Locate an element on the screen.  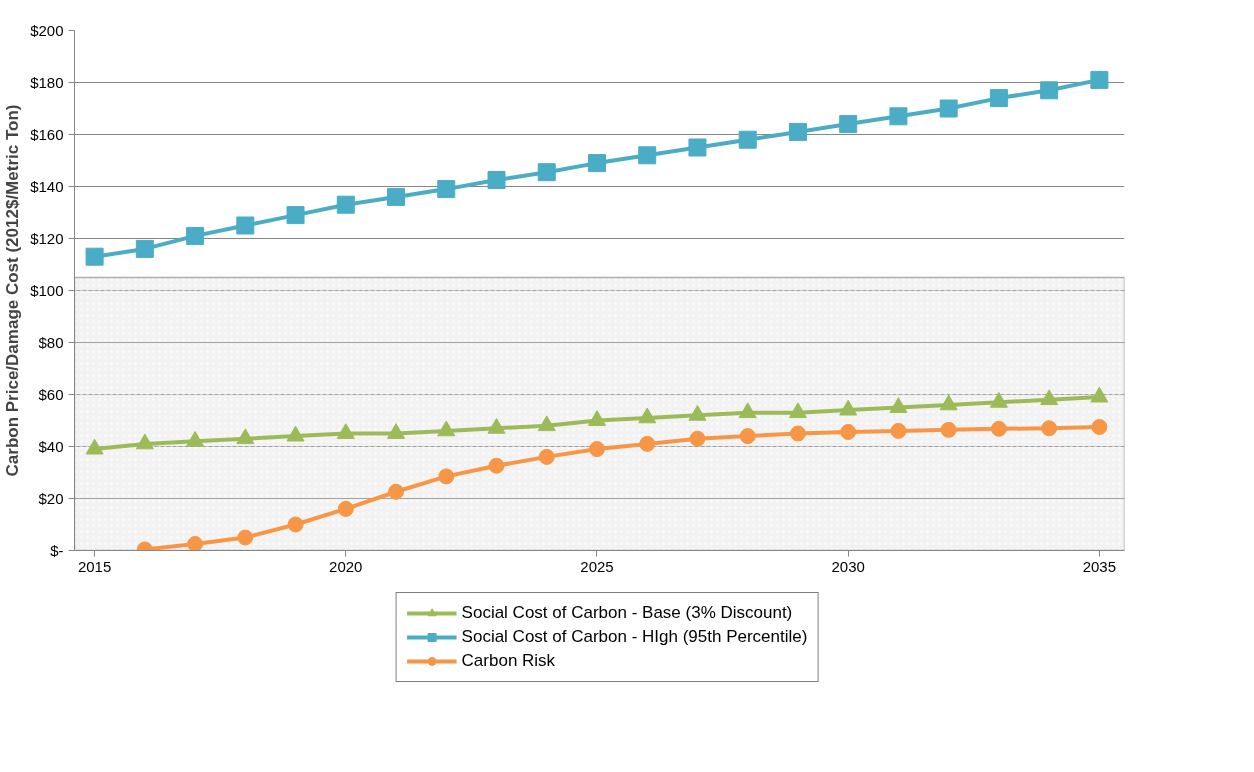
y-tick-label: $- is located at coordinates (57, 550).